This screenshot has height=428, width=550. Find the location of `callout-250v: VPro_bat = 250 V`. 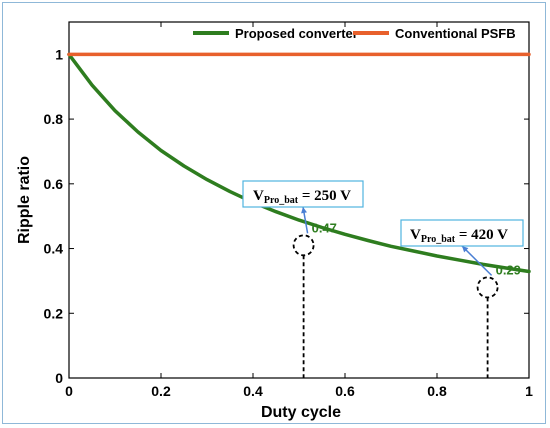

callout-250v: VPro_bat = 250 V is located at coordinates (303, 194).